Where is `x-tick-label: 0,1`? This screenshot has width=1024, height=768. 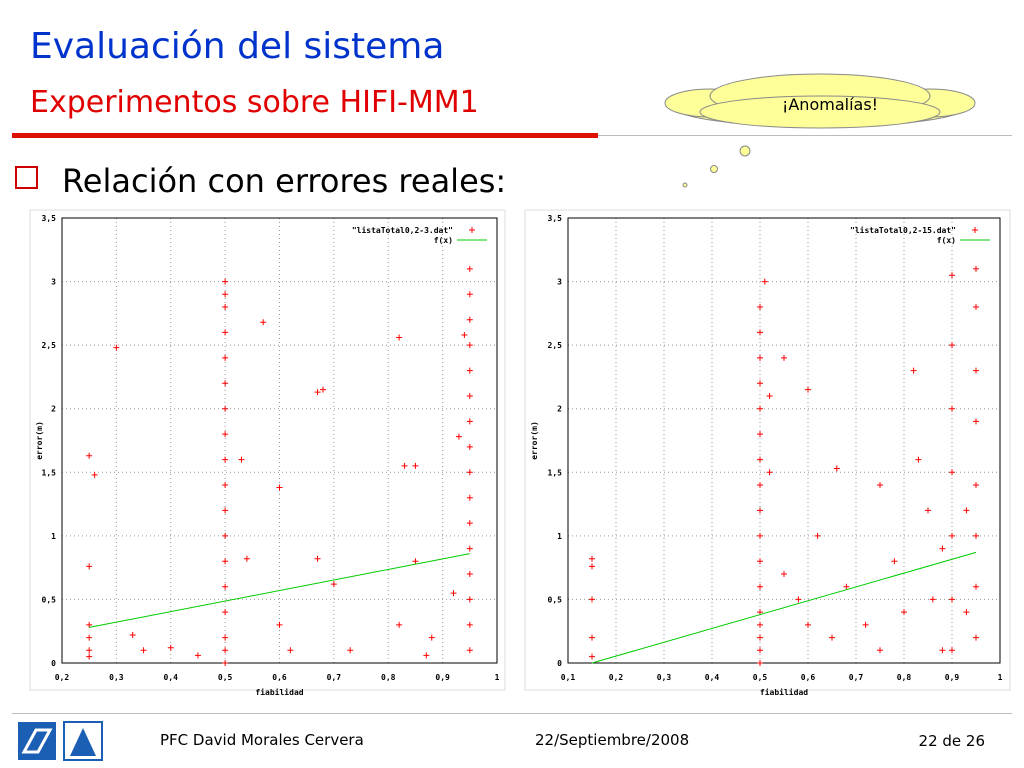
x-tick-label: 0,1 is located at coordinates (568, 677).